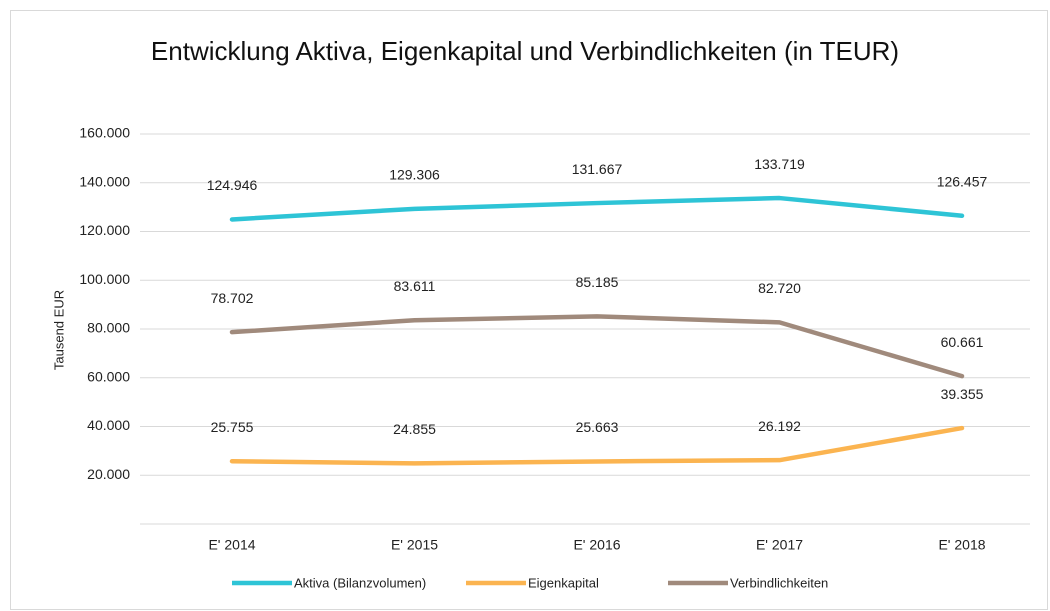 This screenshot has height=611, width=1050. Describe the element at coordinates (104, 181) in the screenshot. I see `y-tick-label: 140.000` at that location.